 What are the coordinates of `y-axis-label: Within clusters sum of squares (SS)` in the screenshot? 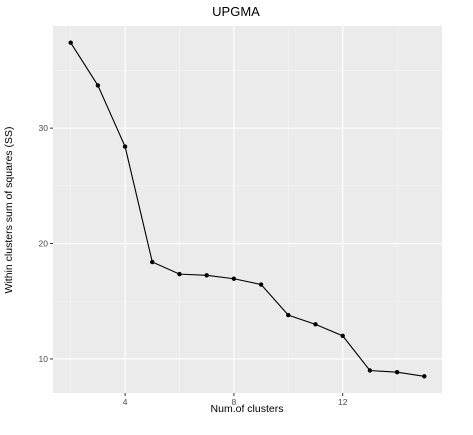 It's located at (9, 210).